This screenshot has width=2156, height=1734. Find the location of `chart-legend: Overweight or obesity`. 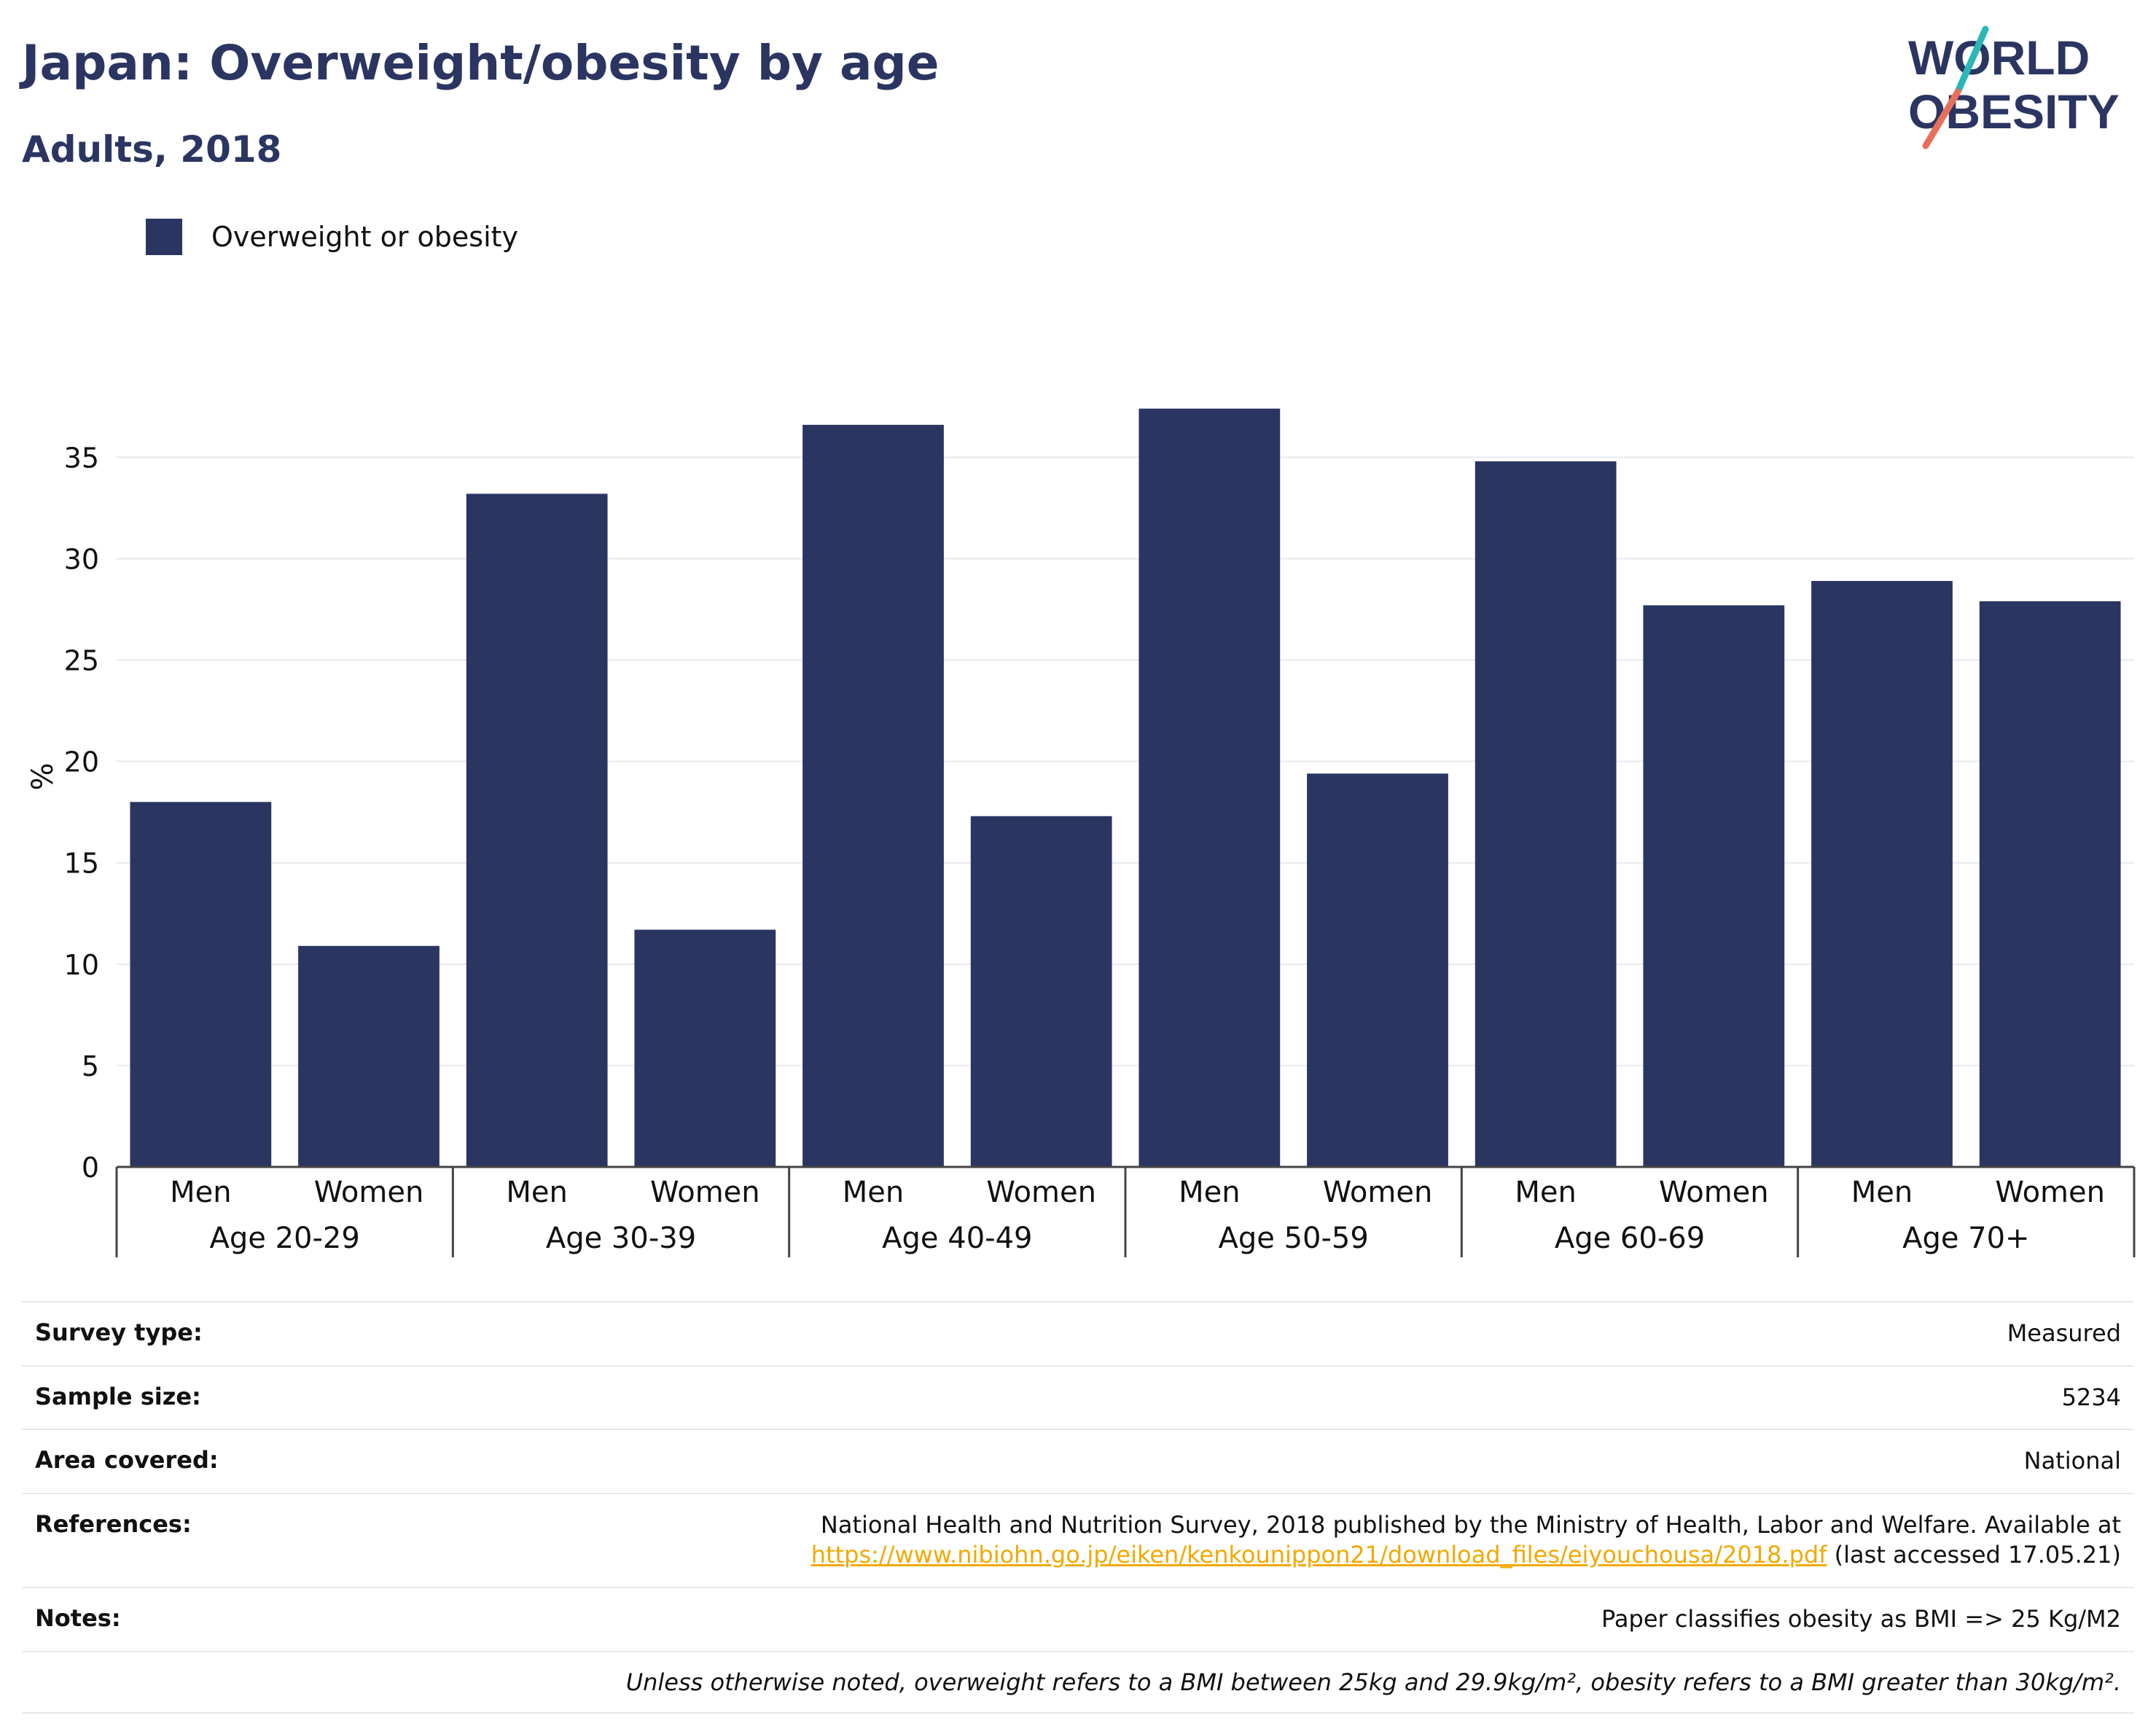

chart-legend: Overweight or obesity is located at coordinates (332, 237).